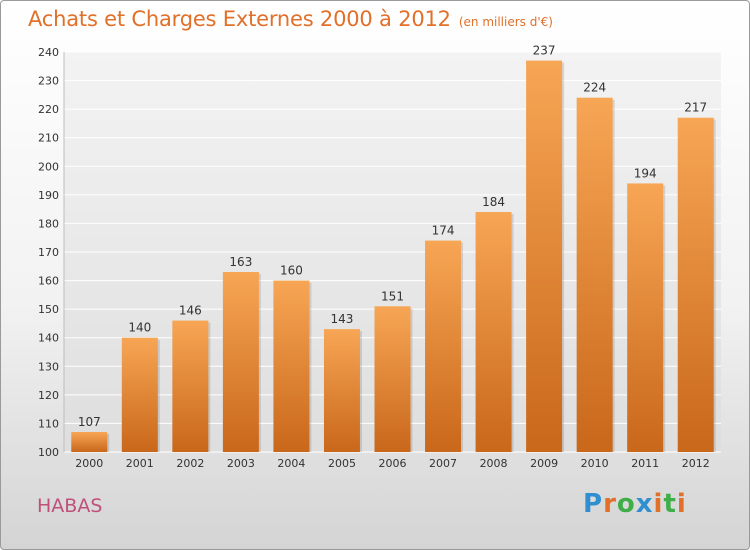 The height and width of the screenshot is (550, 750). I want to click on y-tick-label: 110, so click(48, 423).